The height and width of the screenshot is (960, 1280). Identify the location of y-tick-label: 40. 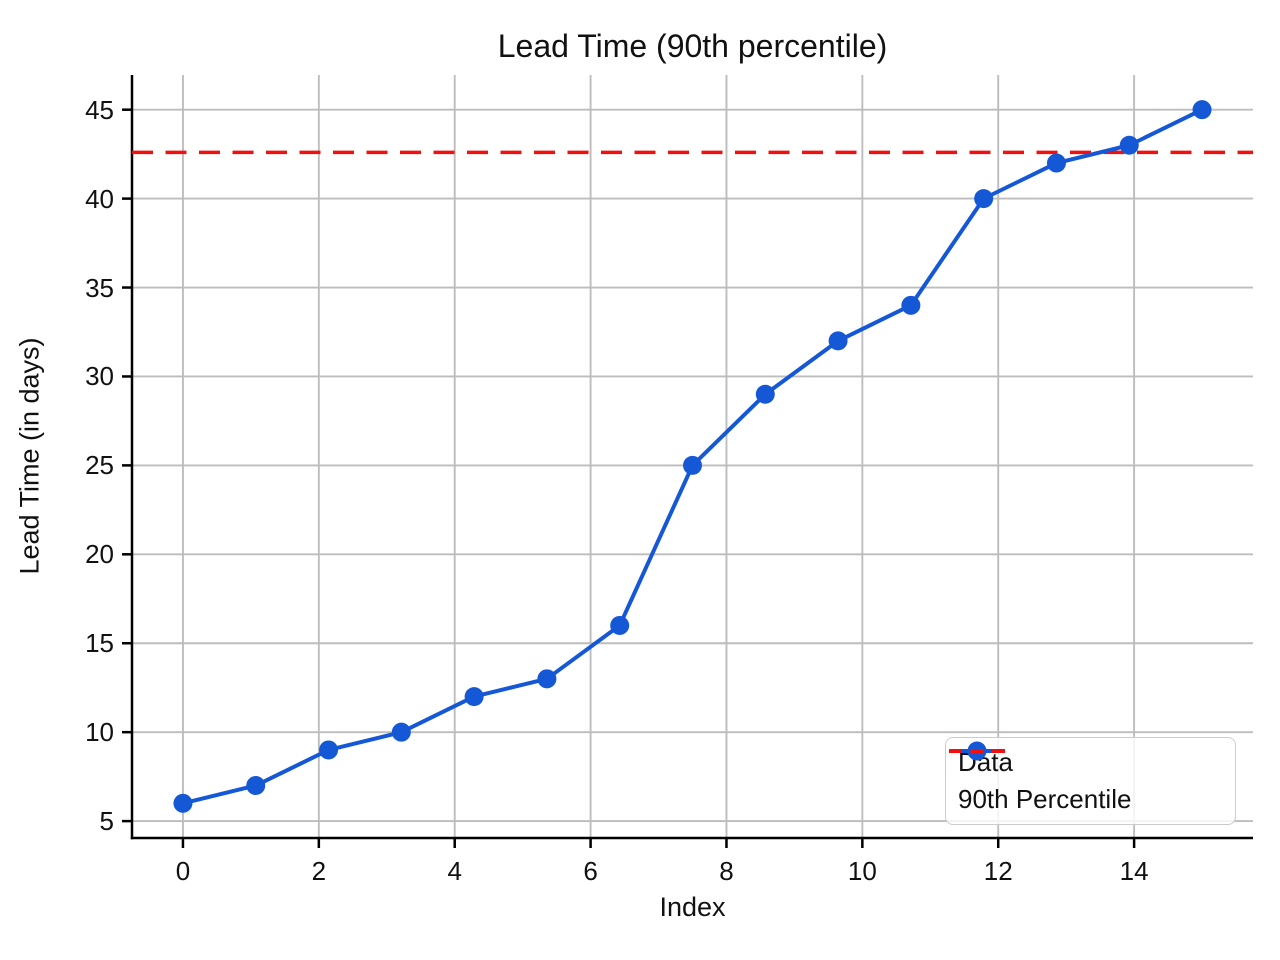
(99, 198).